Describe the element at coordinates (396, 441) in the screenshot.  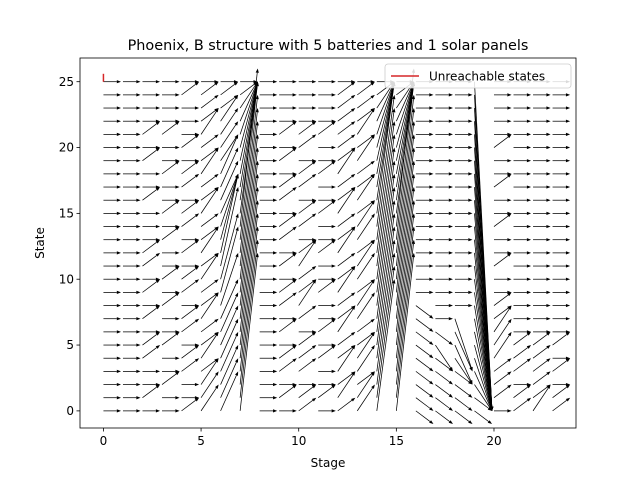
I see `x-tick-label: 15` at that location.